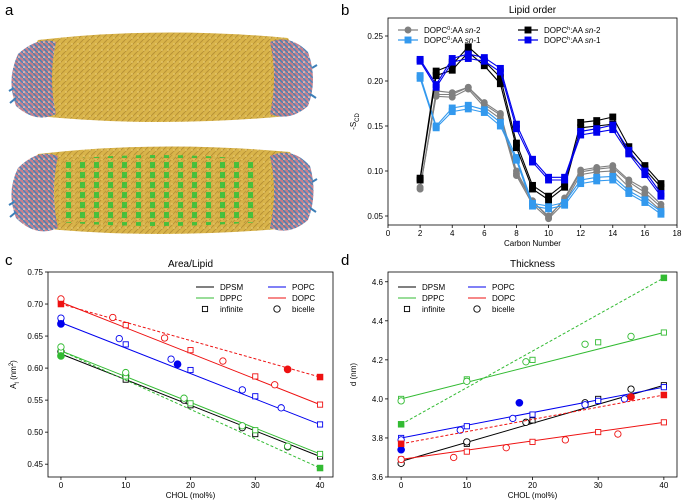 The height and width of the screenshot is (503, 685). Describe the element at coordinates (477, 309) in the screenshot. I see `thick-legend-marker` at that location.